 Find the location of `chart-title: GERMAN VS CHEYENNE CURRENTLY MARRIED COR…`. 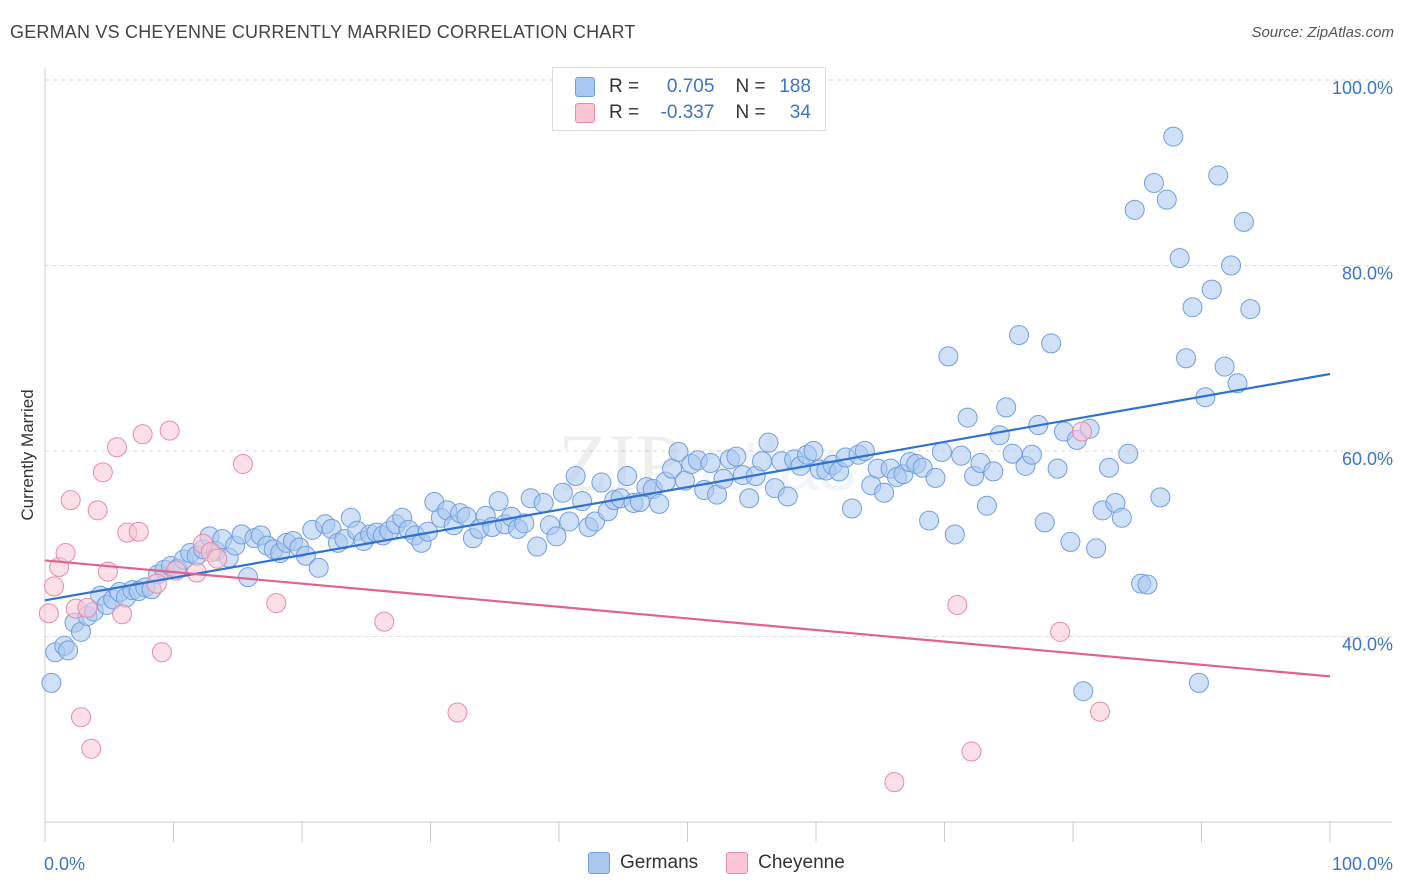

chart-title: GERMAN VS CHEYENNE CURRENTLY MARRIED COR… is located at coordinates (323, 32).